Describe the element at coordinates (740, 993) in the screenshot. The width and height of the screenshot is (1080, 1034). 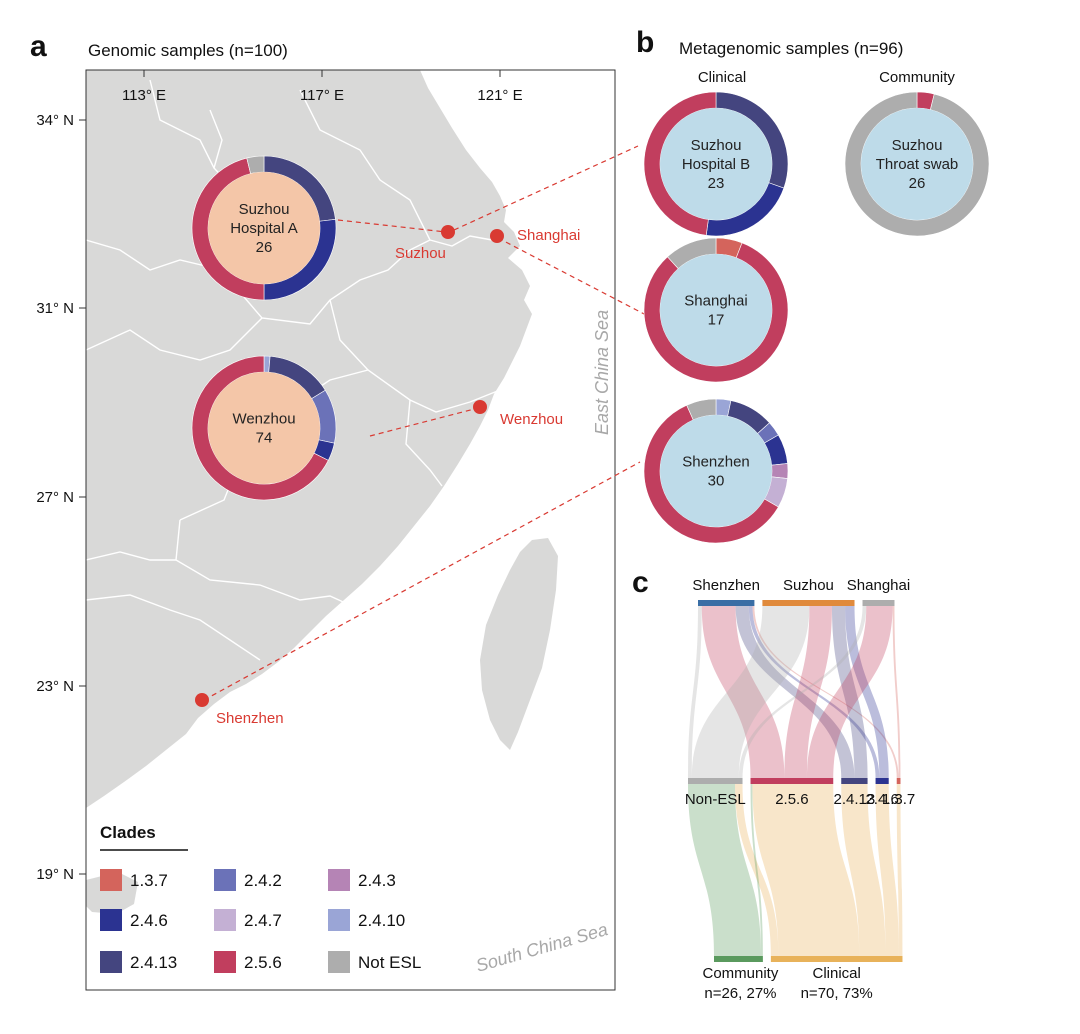
I see `sankey-label-bottom-detail: n=26, 27%` at that location.